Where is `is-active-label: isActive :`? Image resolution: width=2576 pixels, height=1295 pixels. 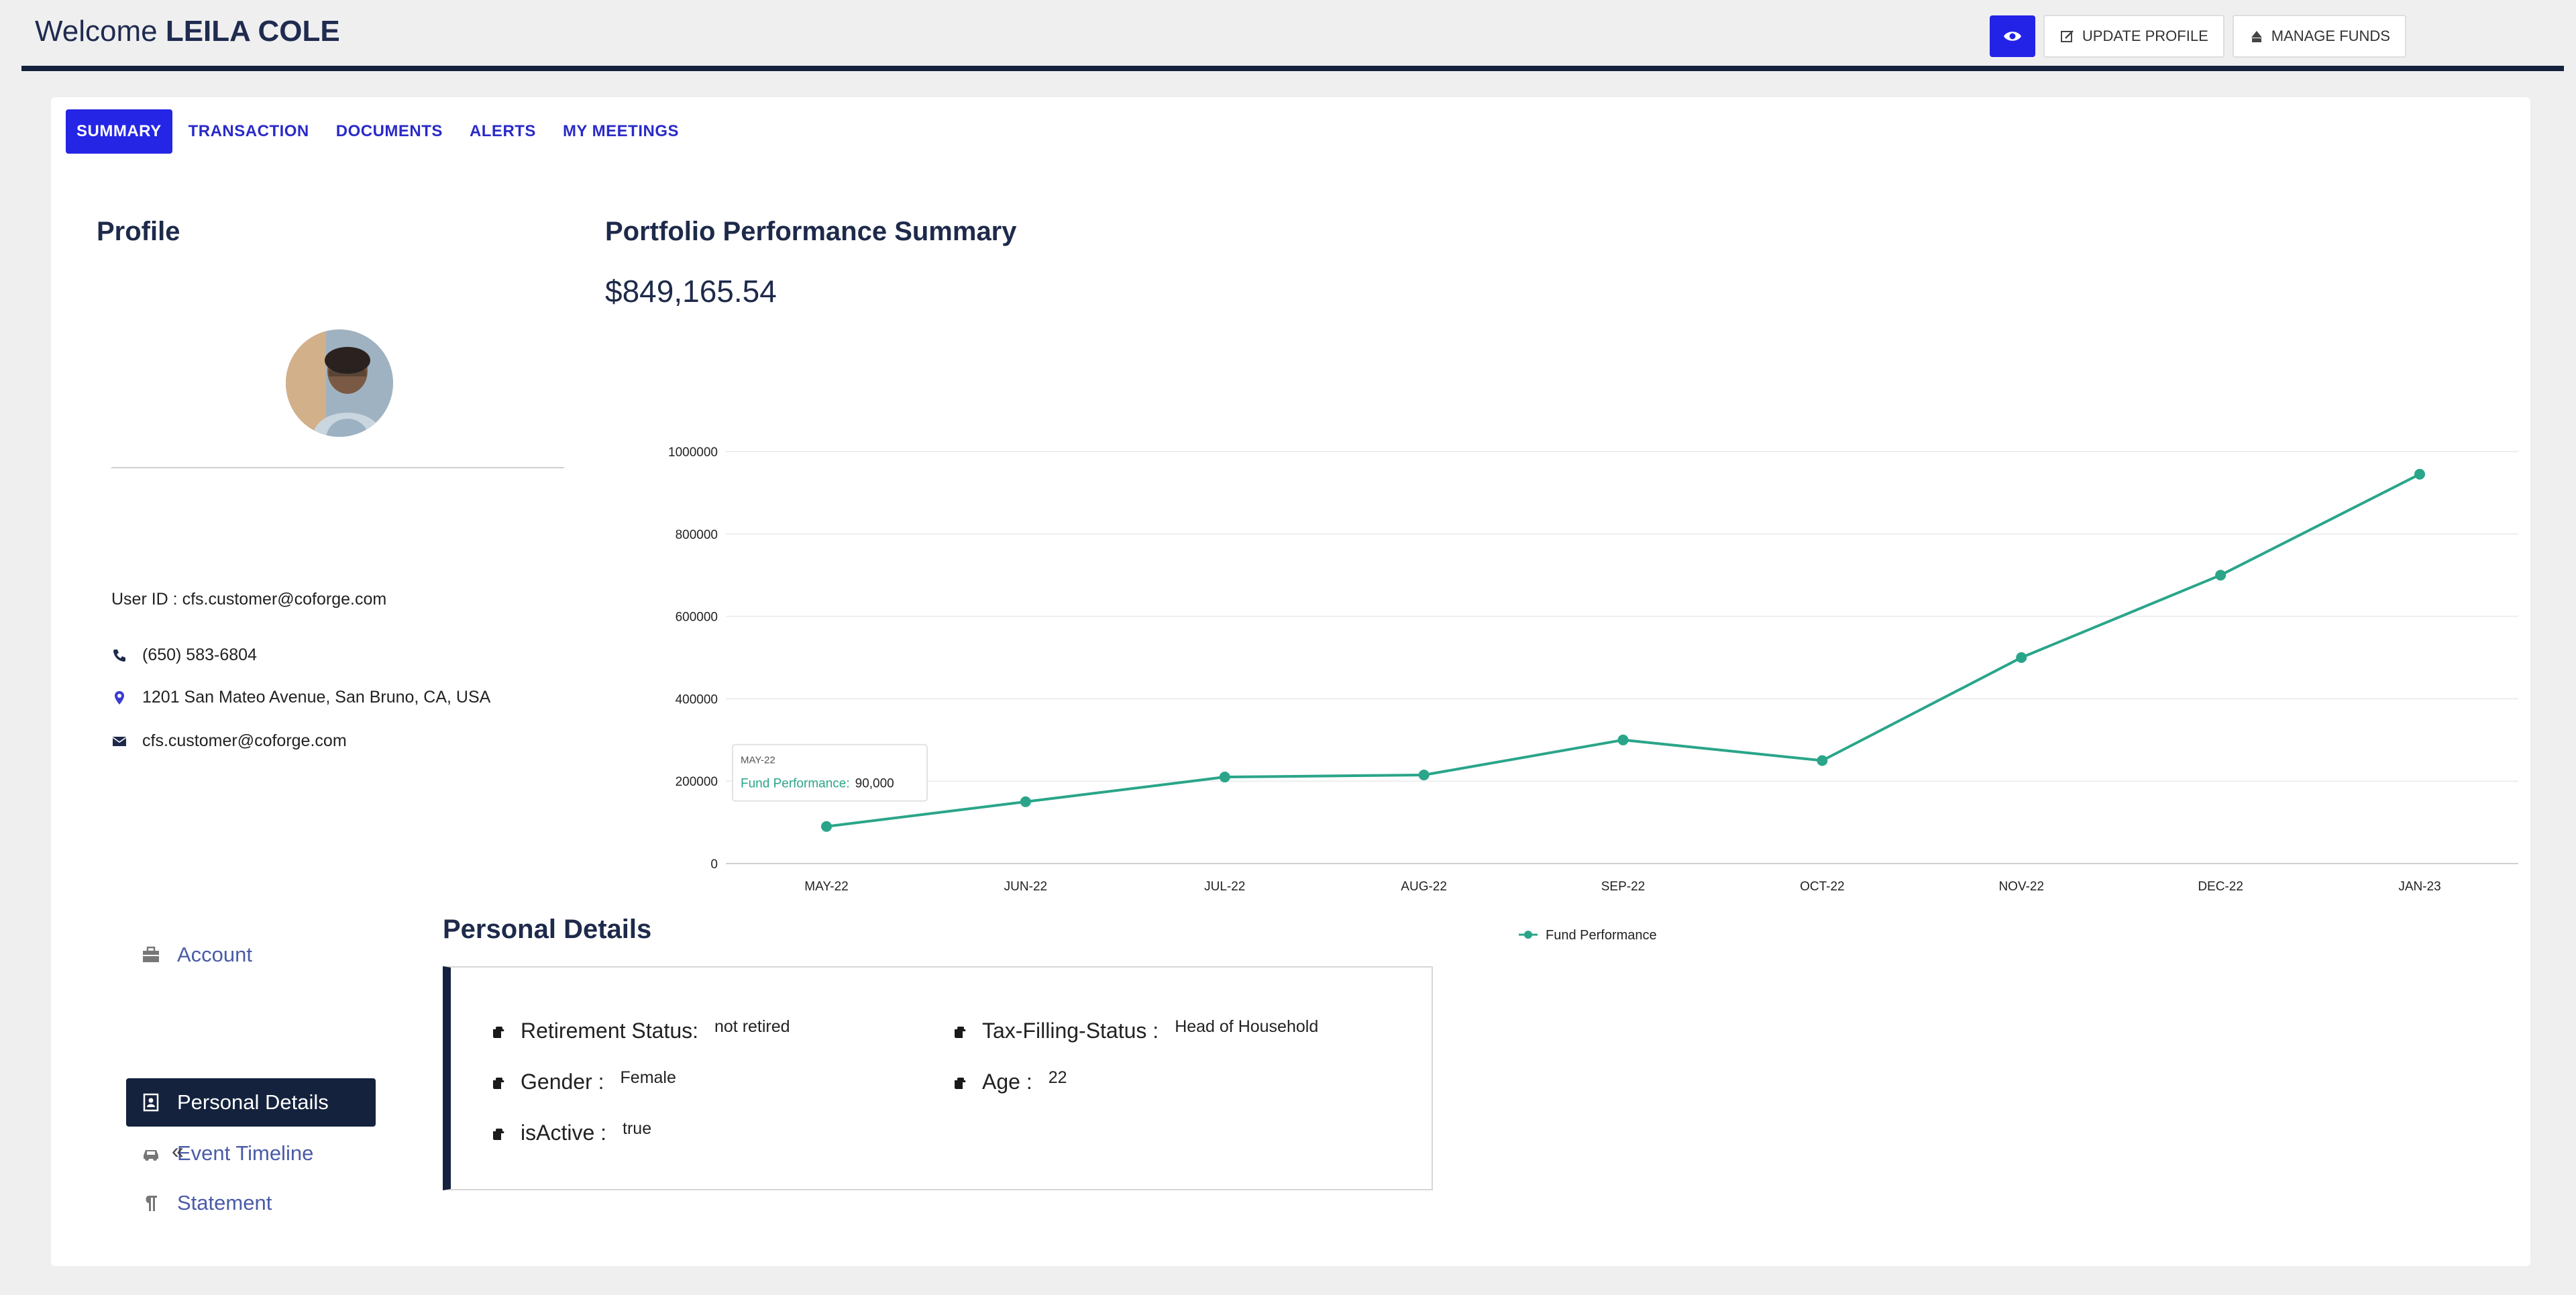
is-active-label: isActive : is located at coordinates (564, 1133).